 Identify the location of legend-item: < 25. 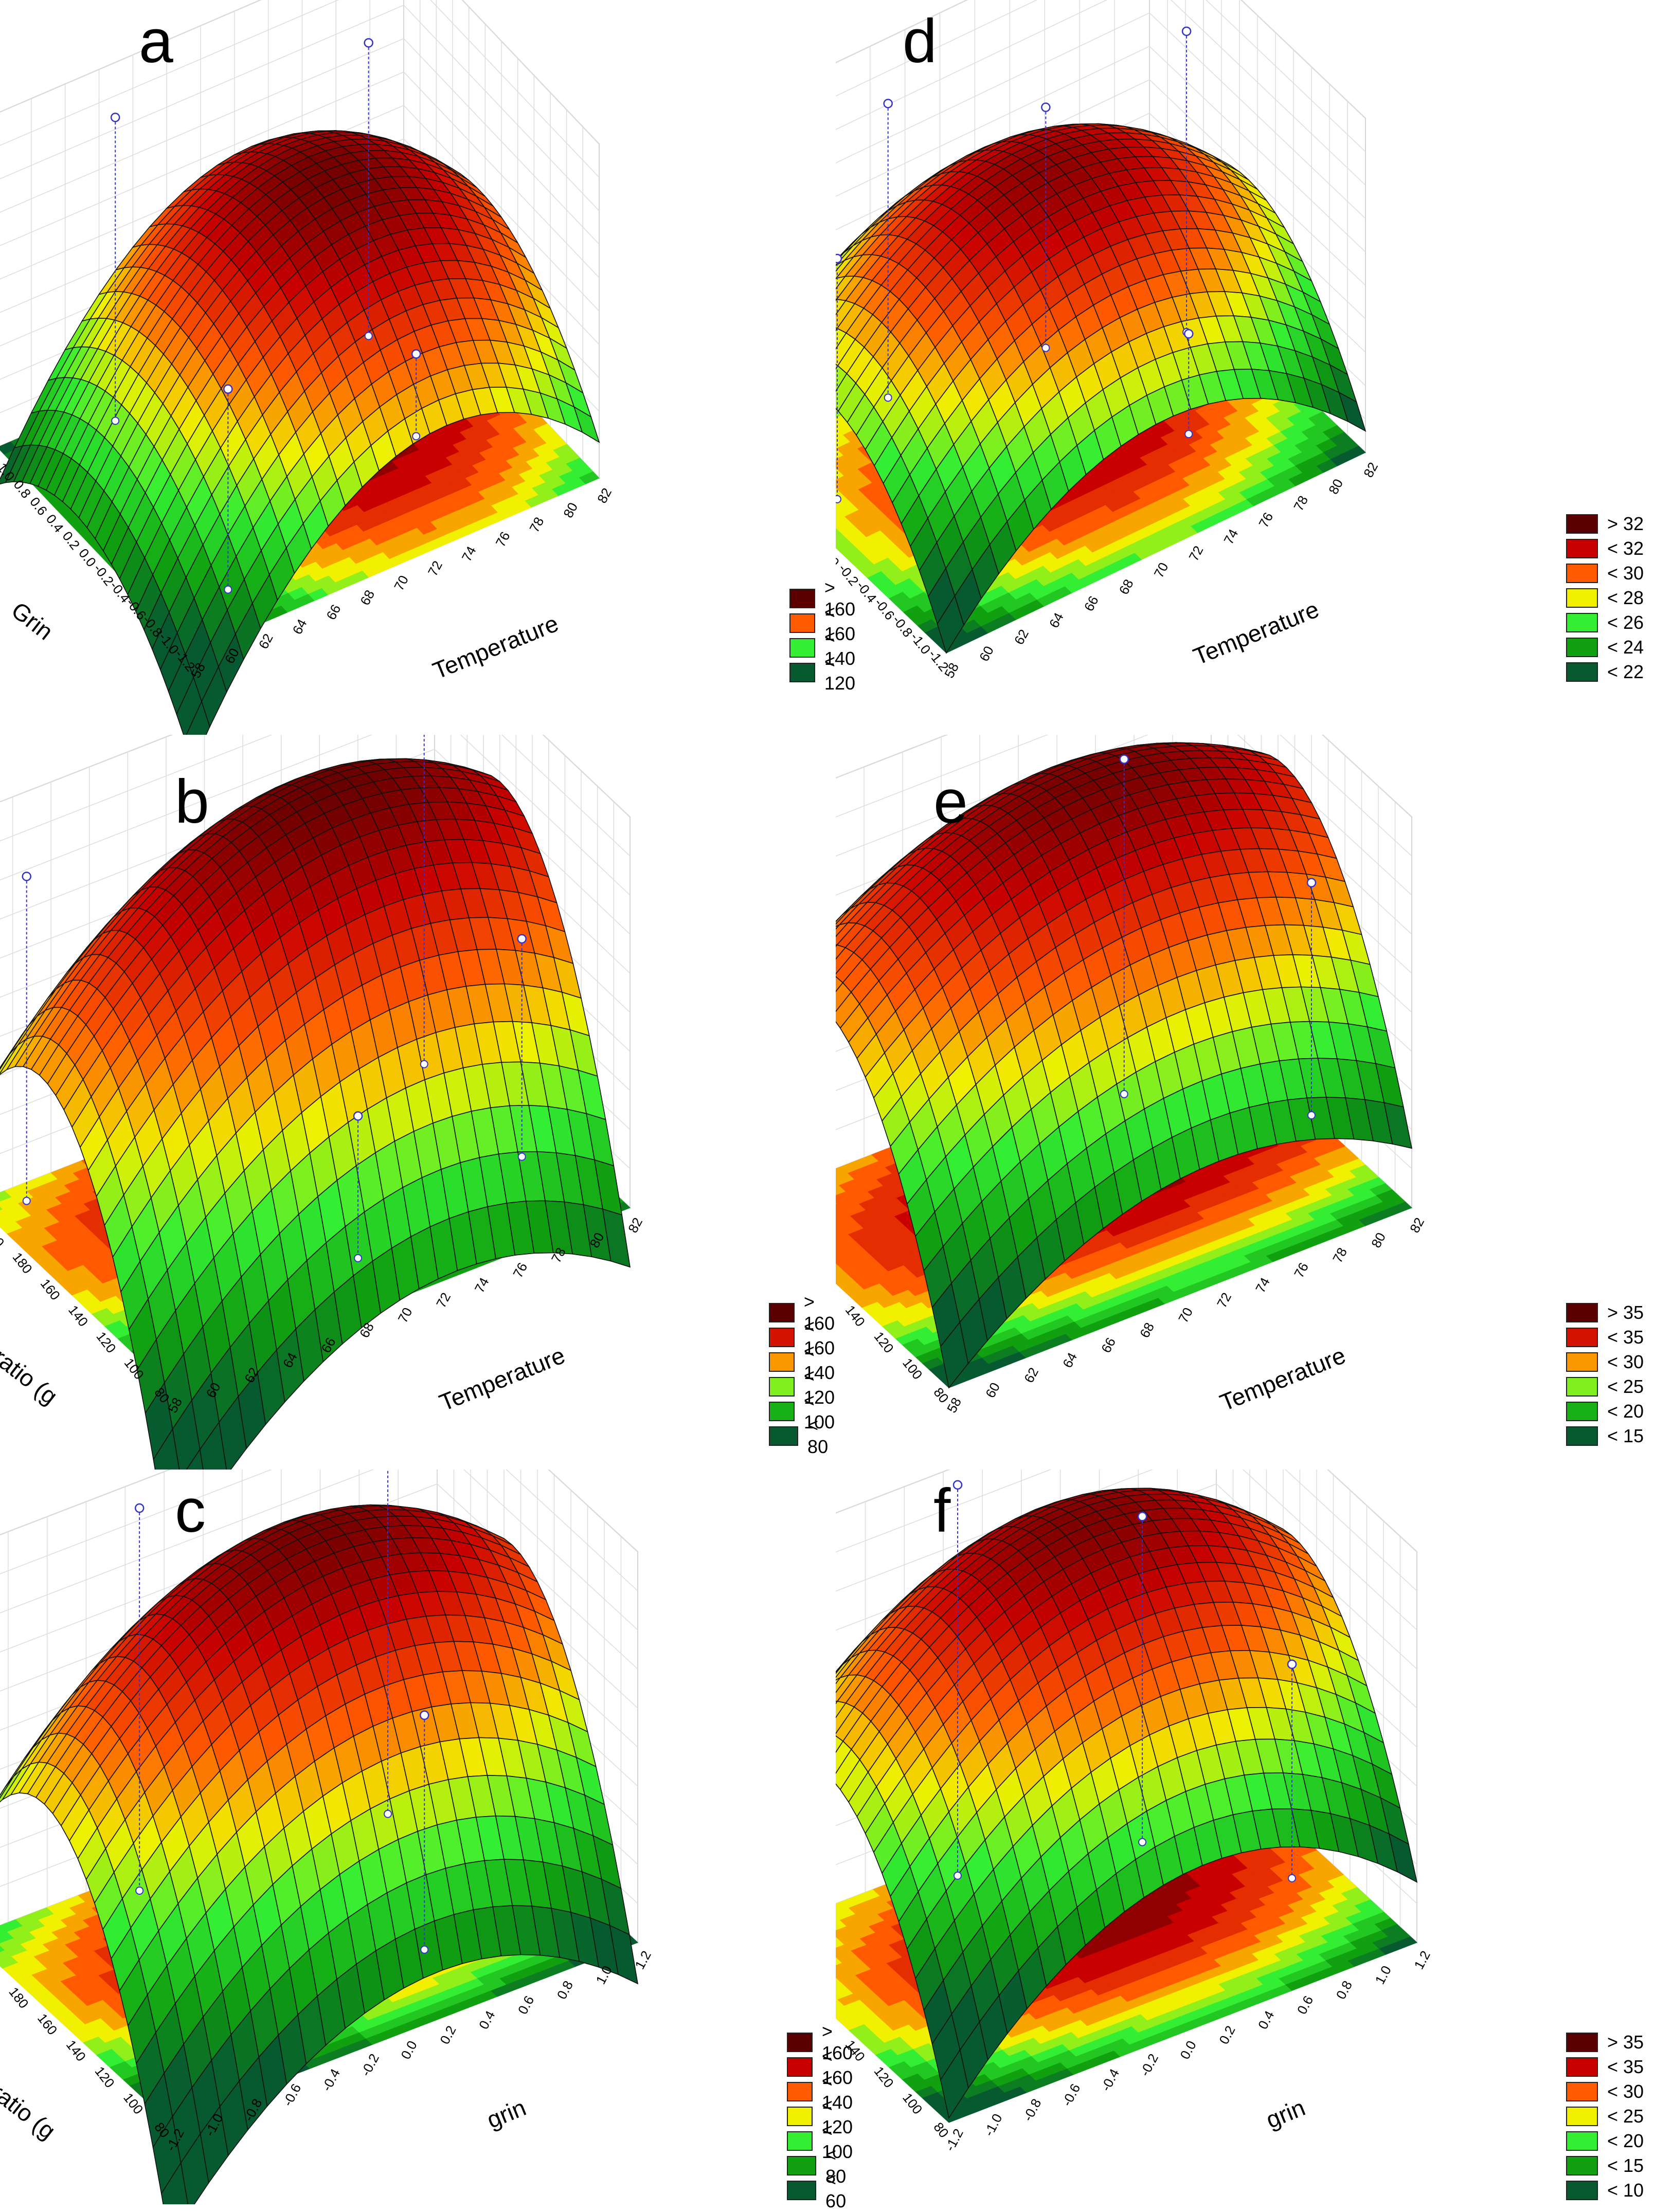
(1605, 2116).